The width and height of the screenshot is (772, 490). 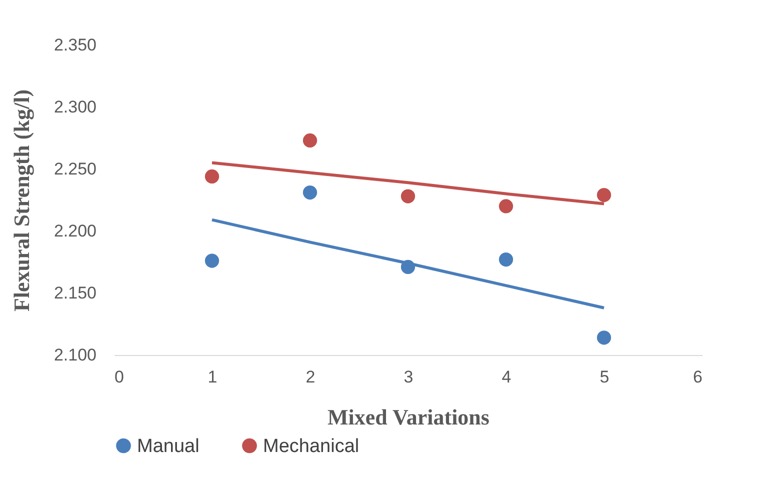 I want to click on x-tick-label: 3, so click(x=409, y=377).